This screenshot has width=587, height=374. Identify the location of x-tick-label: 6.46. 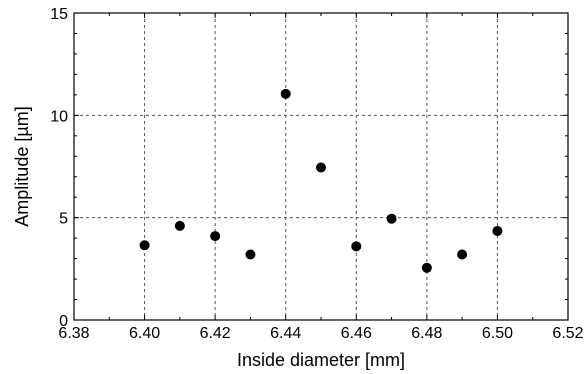
(356, 333).